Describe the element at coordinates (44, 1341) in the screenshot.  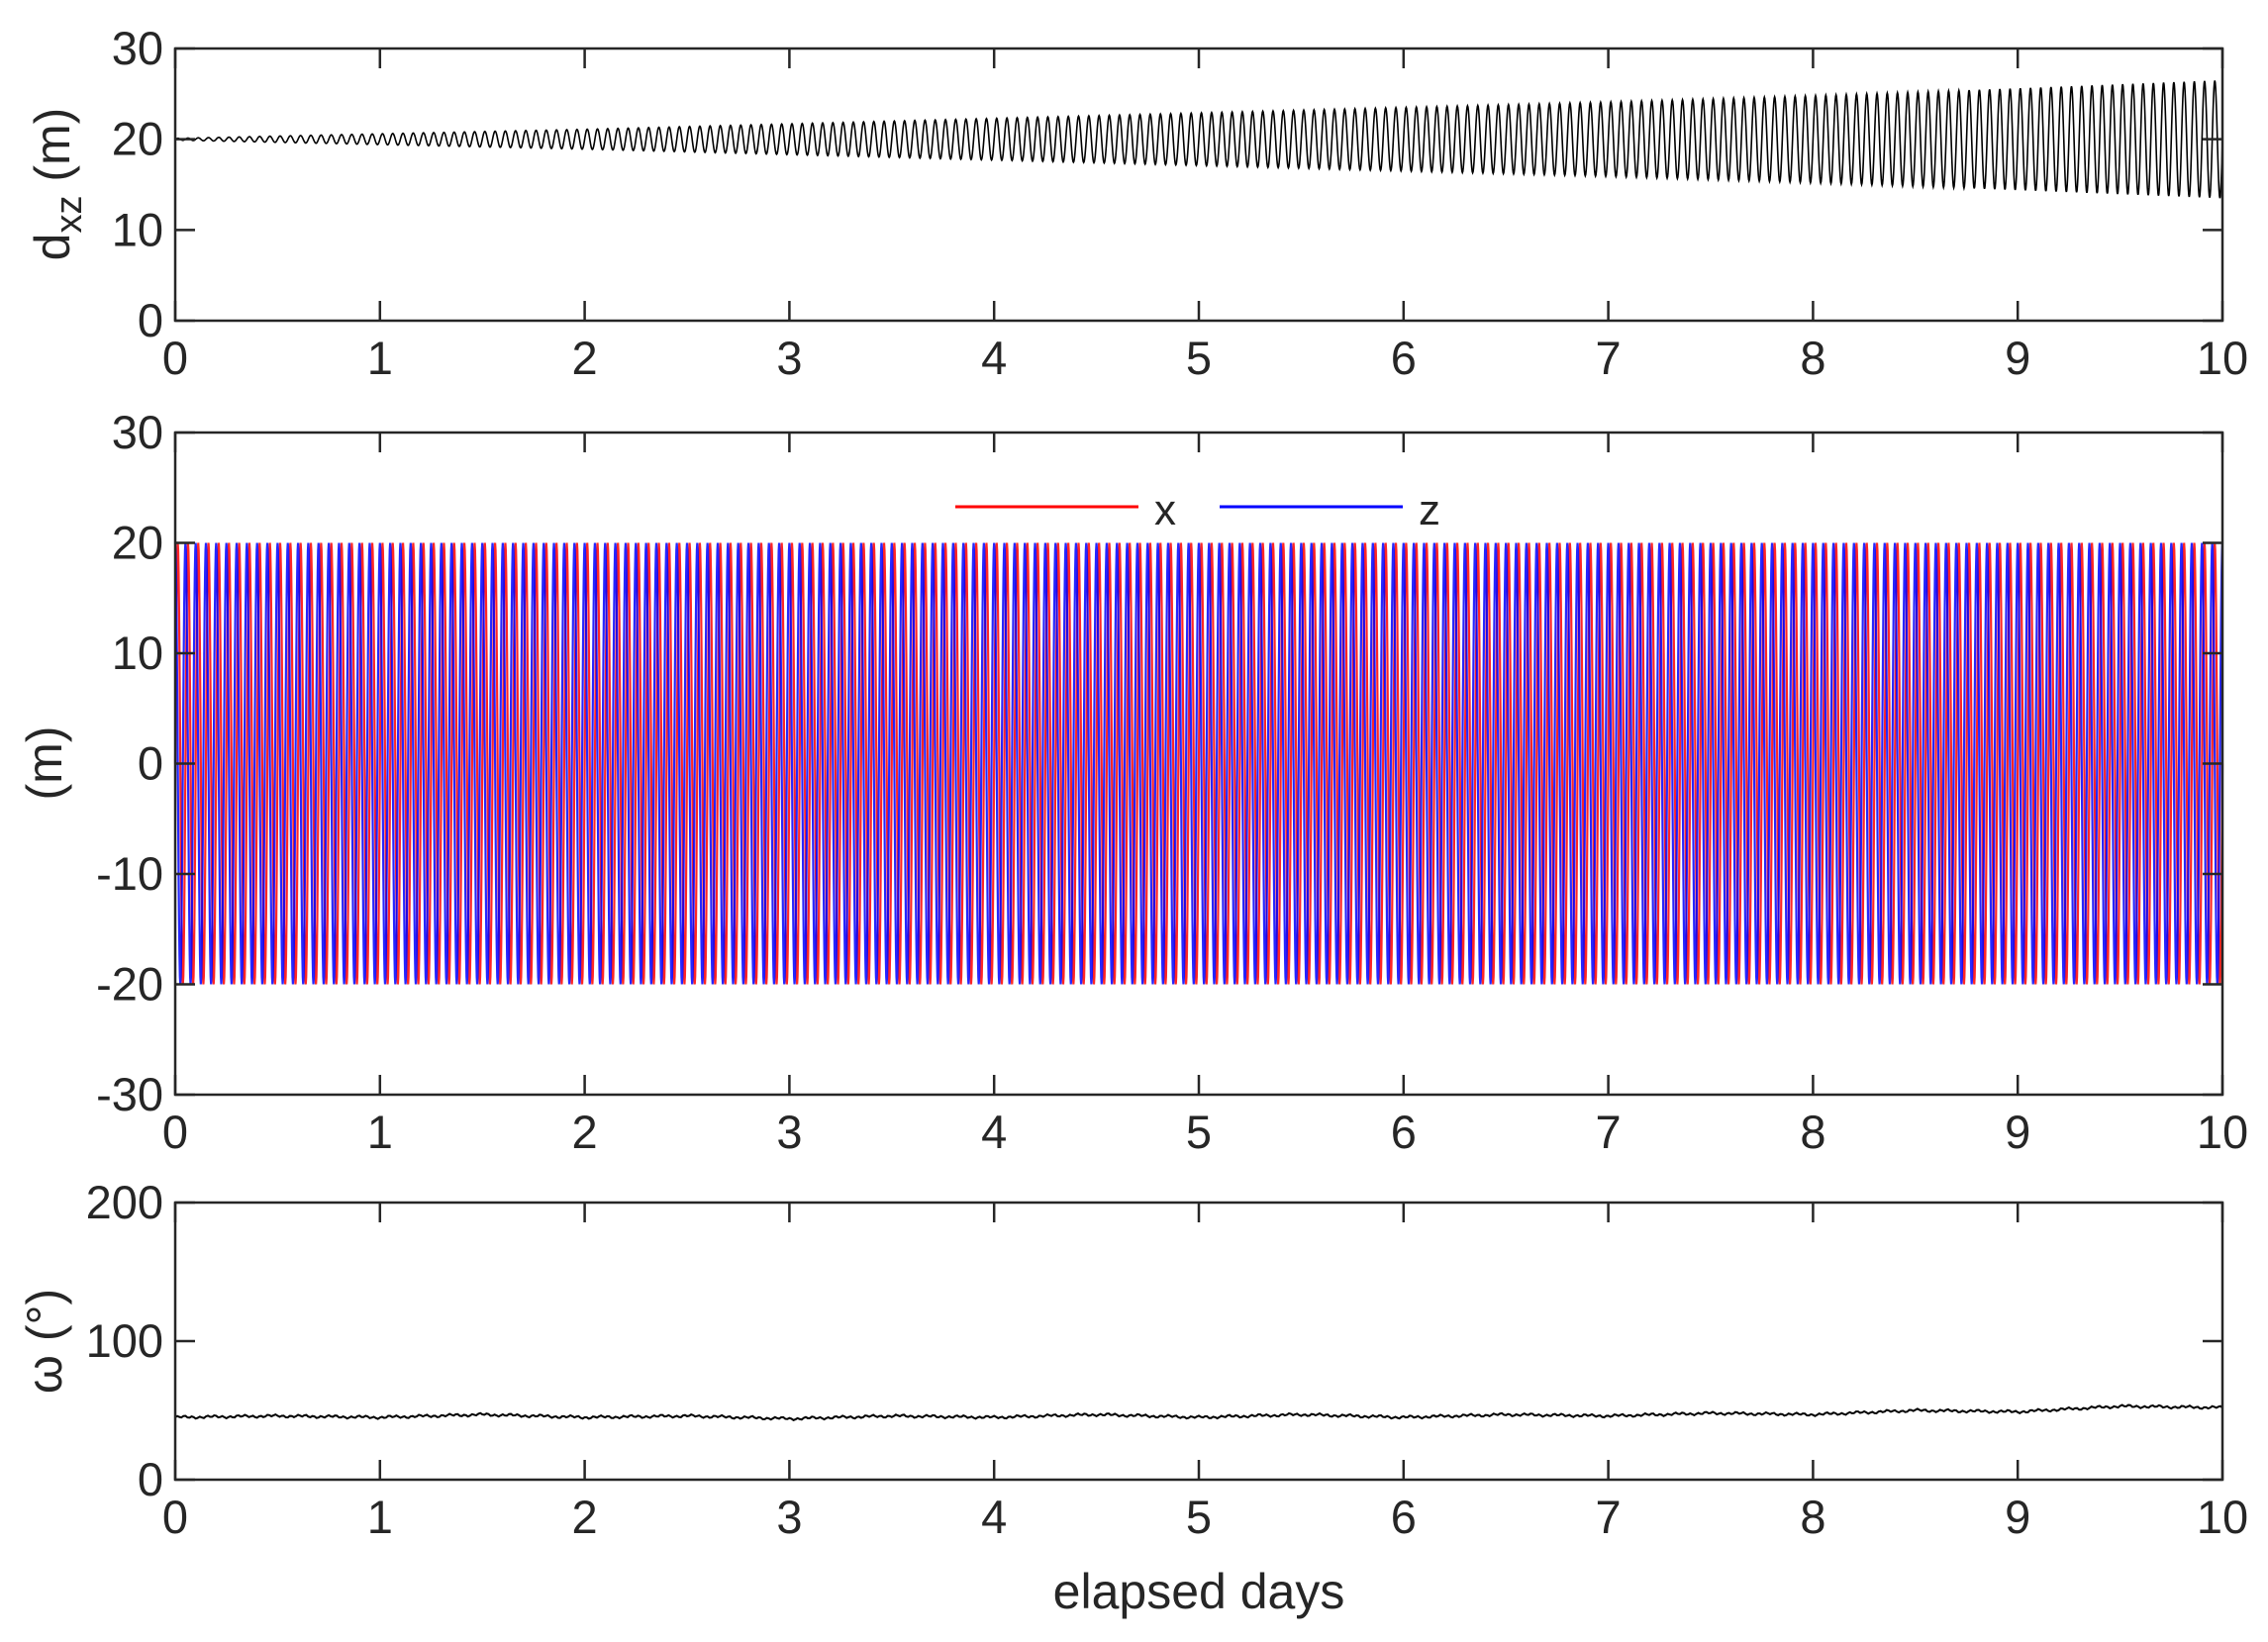
I see `omega-ylabel: ω (°)` at that location.